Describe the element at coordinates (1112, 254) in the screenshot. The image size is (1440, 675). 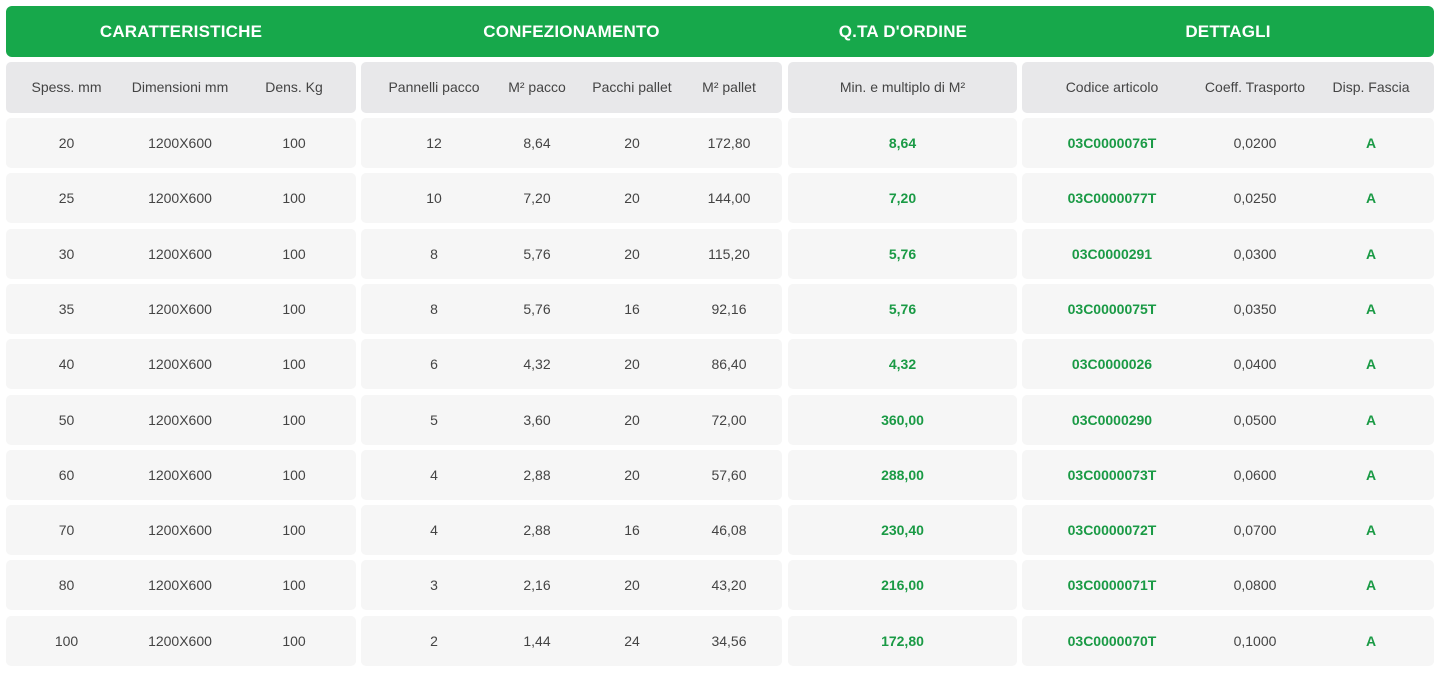
I see `cell-codice: 03C0000291` at that location.